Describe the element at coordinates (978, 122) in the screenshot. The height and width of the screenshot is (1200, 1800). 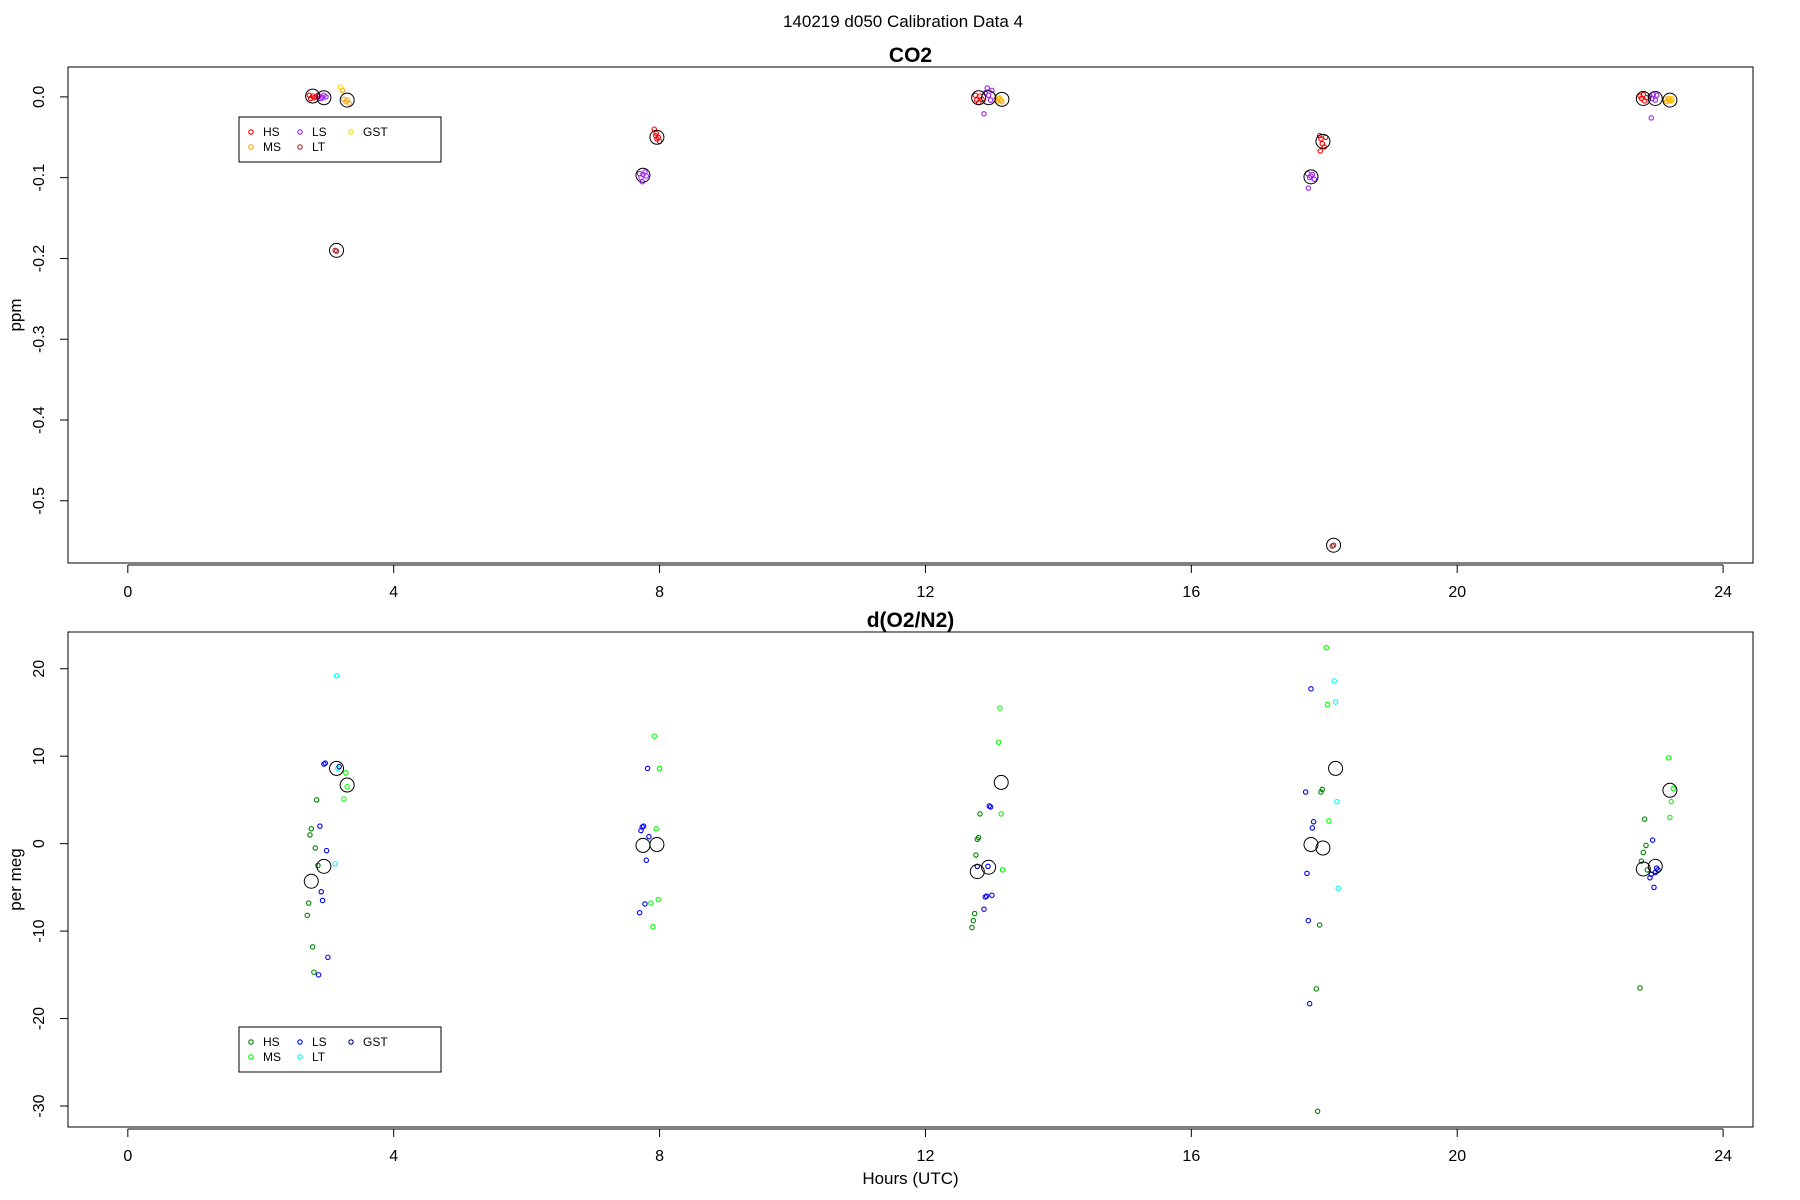
I see `series-hs` at that location.